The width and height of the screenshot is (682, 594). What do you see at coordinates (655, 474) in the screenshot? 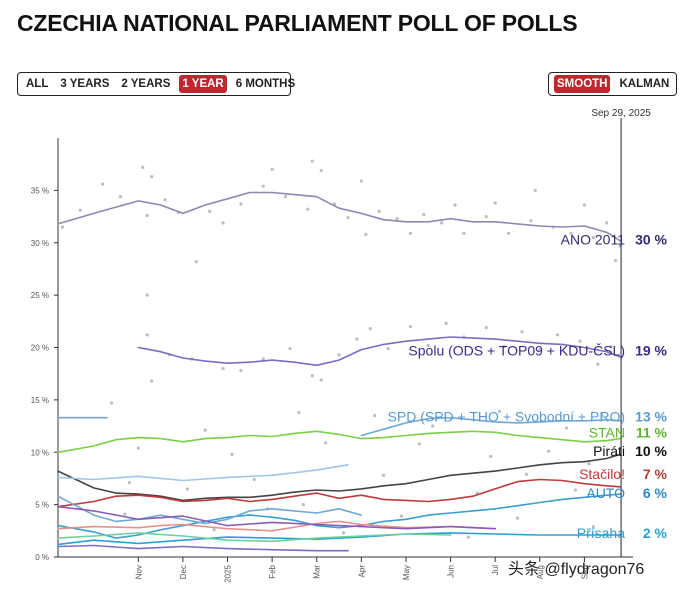
I see `series-end-value: 7 %` at bounding box center [655, 474].